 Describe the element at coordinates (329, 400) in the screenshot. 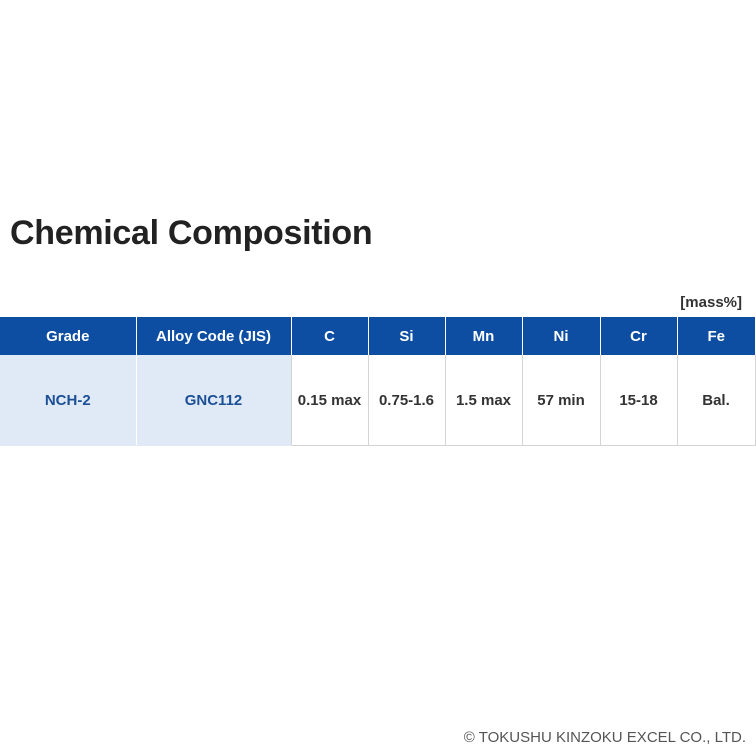

I see `cell-c: 0.15 max` at that location.